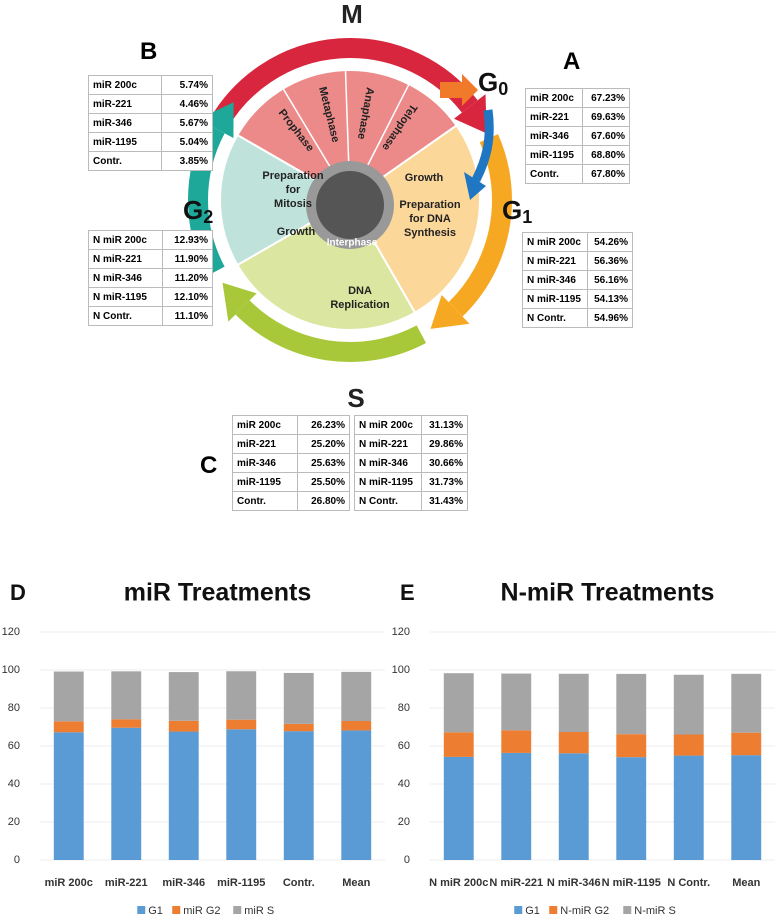 The width and height of the screenshot is (778, 920). I want to click on table-value: 29.86%, so click(444, 444).